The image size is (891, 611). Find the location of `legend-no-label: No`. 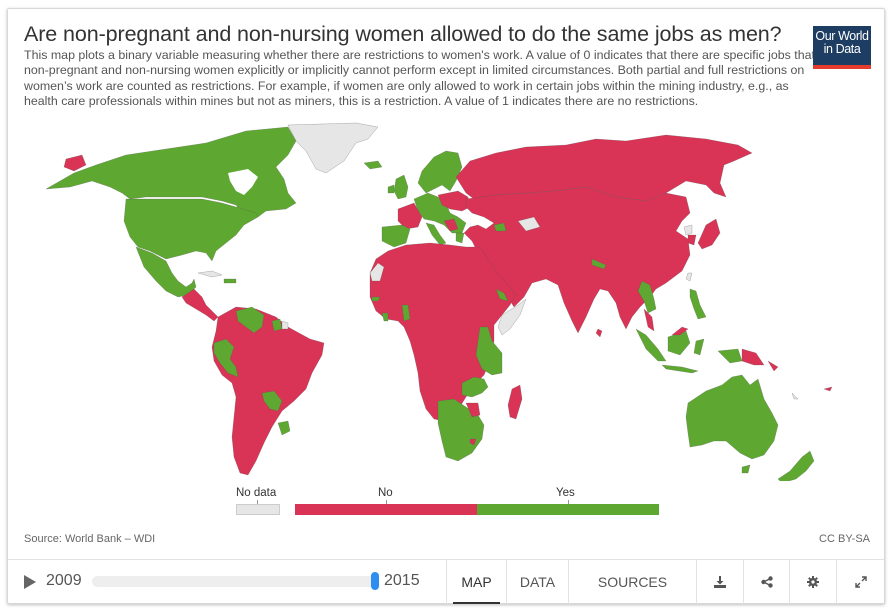

legend-no-label: No is located at coordinates (385, 493).